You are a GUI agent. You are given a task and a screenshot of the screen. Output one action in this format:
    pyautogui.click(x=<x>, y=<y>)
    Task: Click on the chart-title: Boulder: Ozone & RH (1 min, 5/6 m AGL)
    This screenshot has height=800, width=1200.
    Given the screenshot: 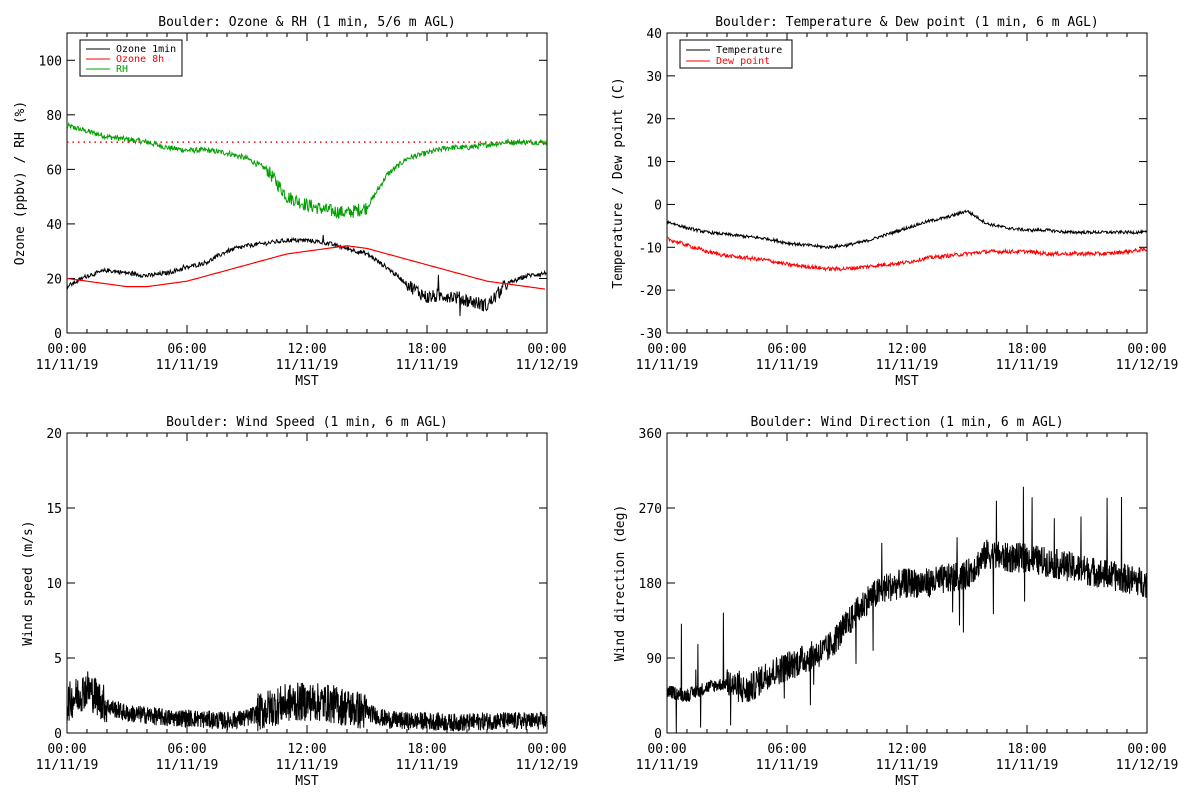 What is the action you would take?
    pyautogui.click(x=306, y=22)
    